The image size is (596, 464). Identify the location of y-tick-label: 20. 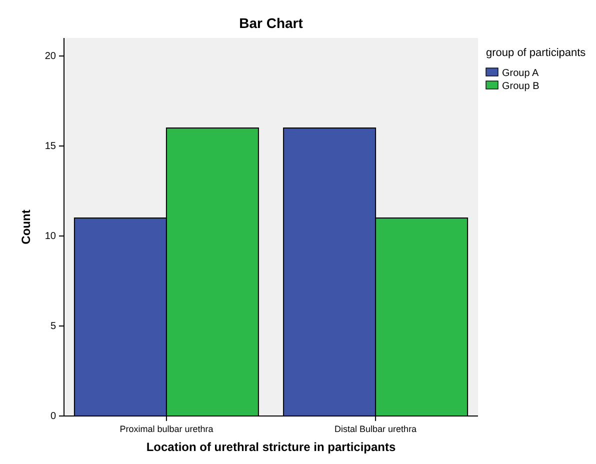
(50, 56).